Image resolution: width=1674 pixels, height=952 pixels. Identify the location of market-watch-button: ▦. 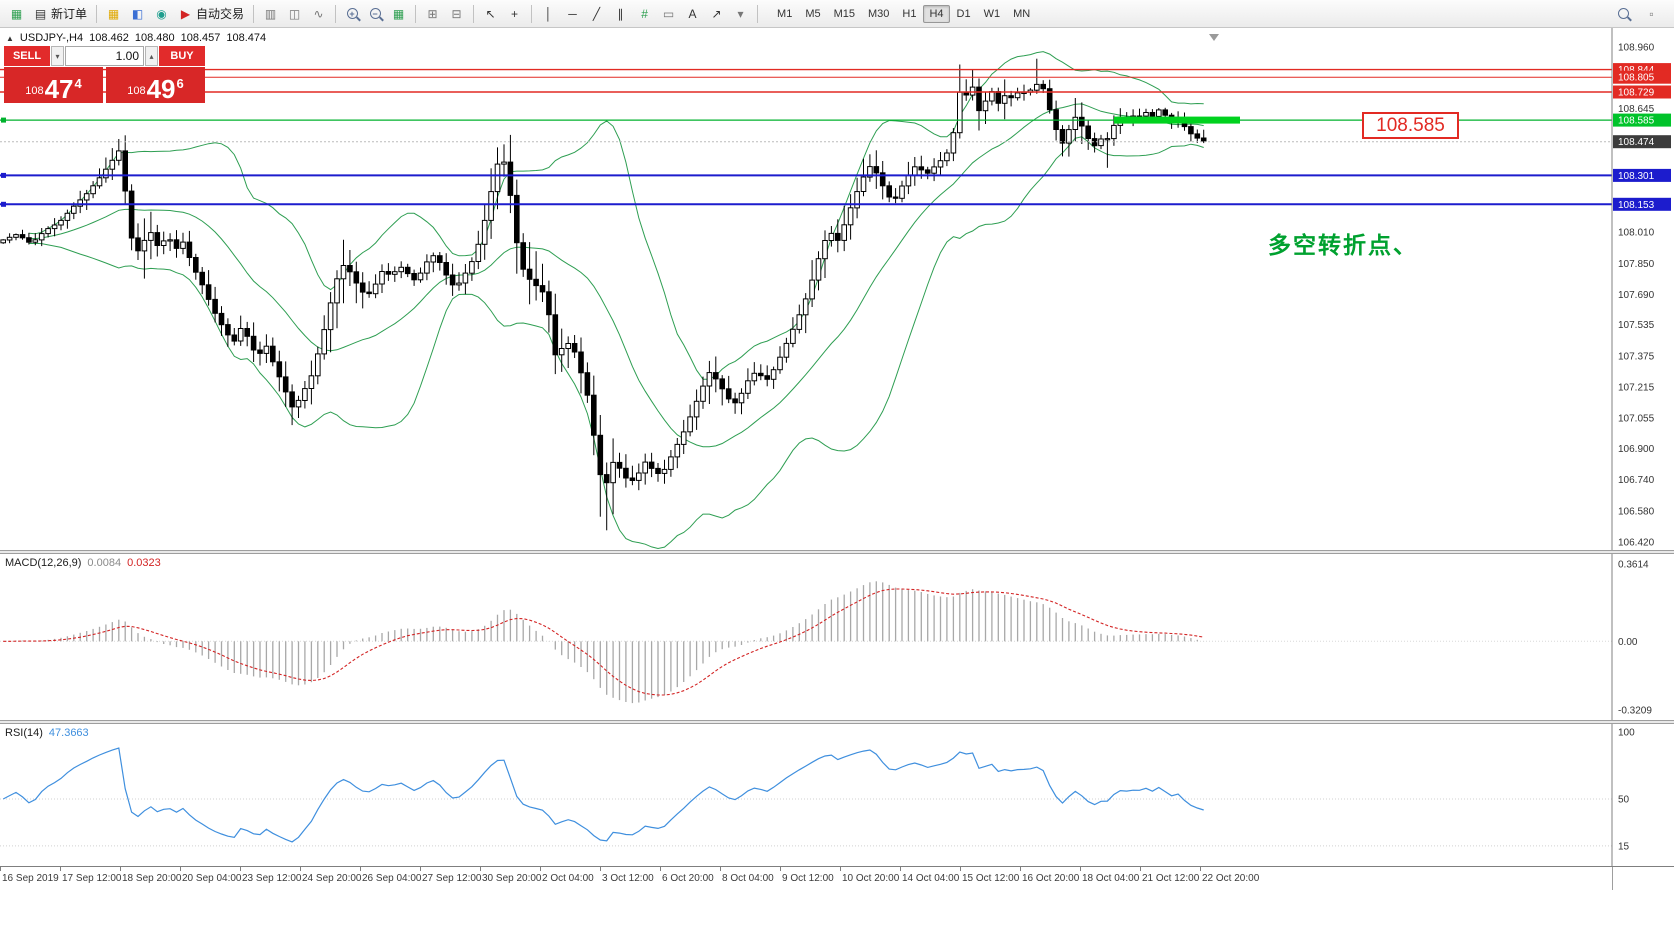
(113, 14).